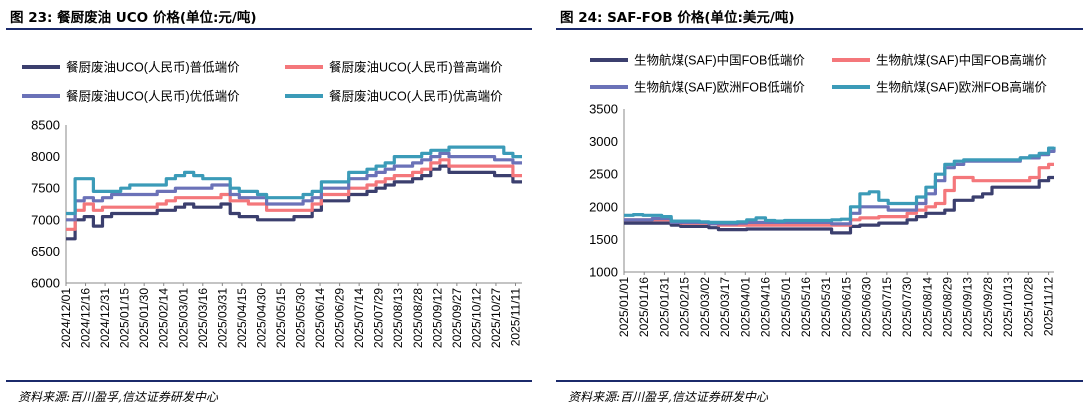  I want to click on y-tick-label: 8500, so click(45, 125).